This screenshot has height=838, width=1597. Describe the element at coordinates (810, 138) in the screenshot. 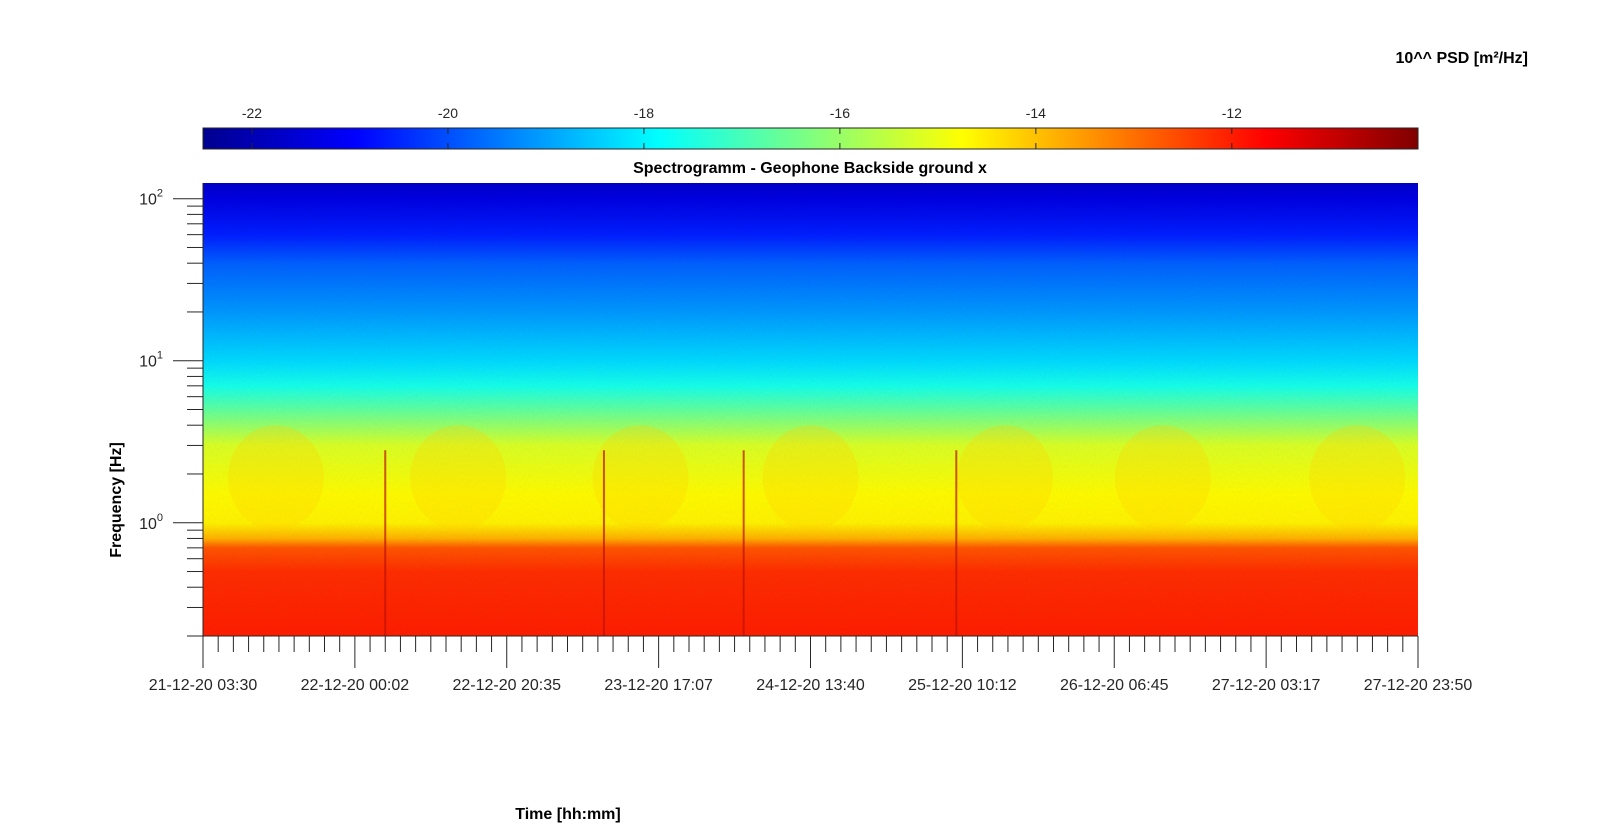

I see `colorbar-strip` at that location.